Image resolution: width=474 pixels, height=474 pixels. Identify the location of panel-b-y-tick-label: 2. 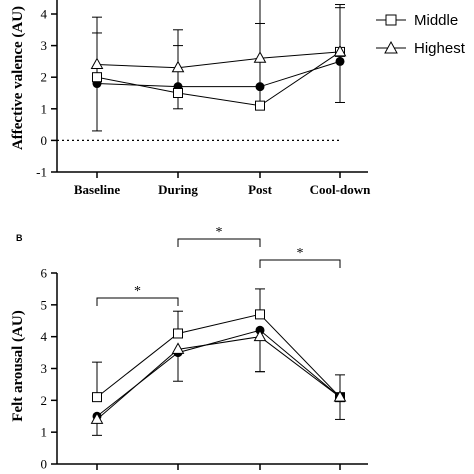
(44, 400).